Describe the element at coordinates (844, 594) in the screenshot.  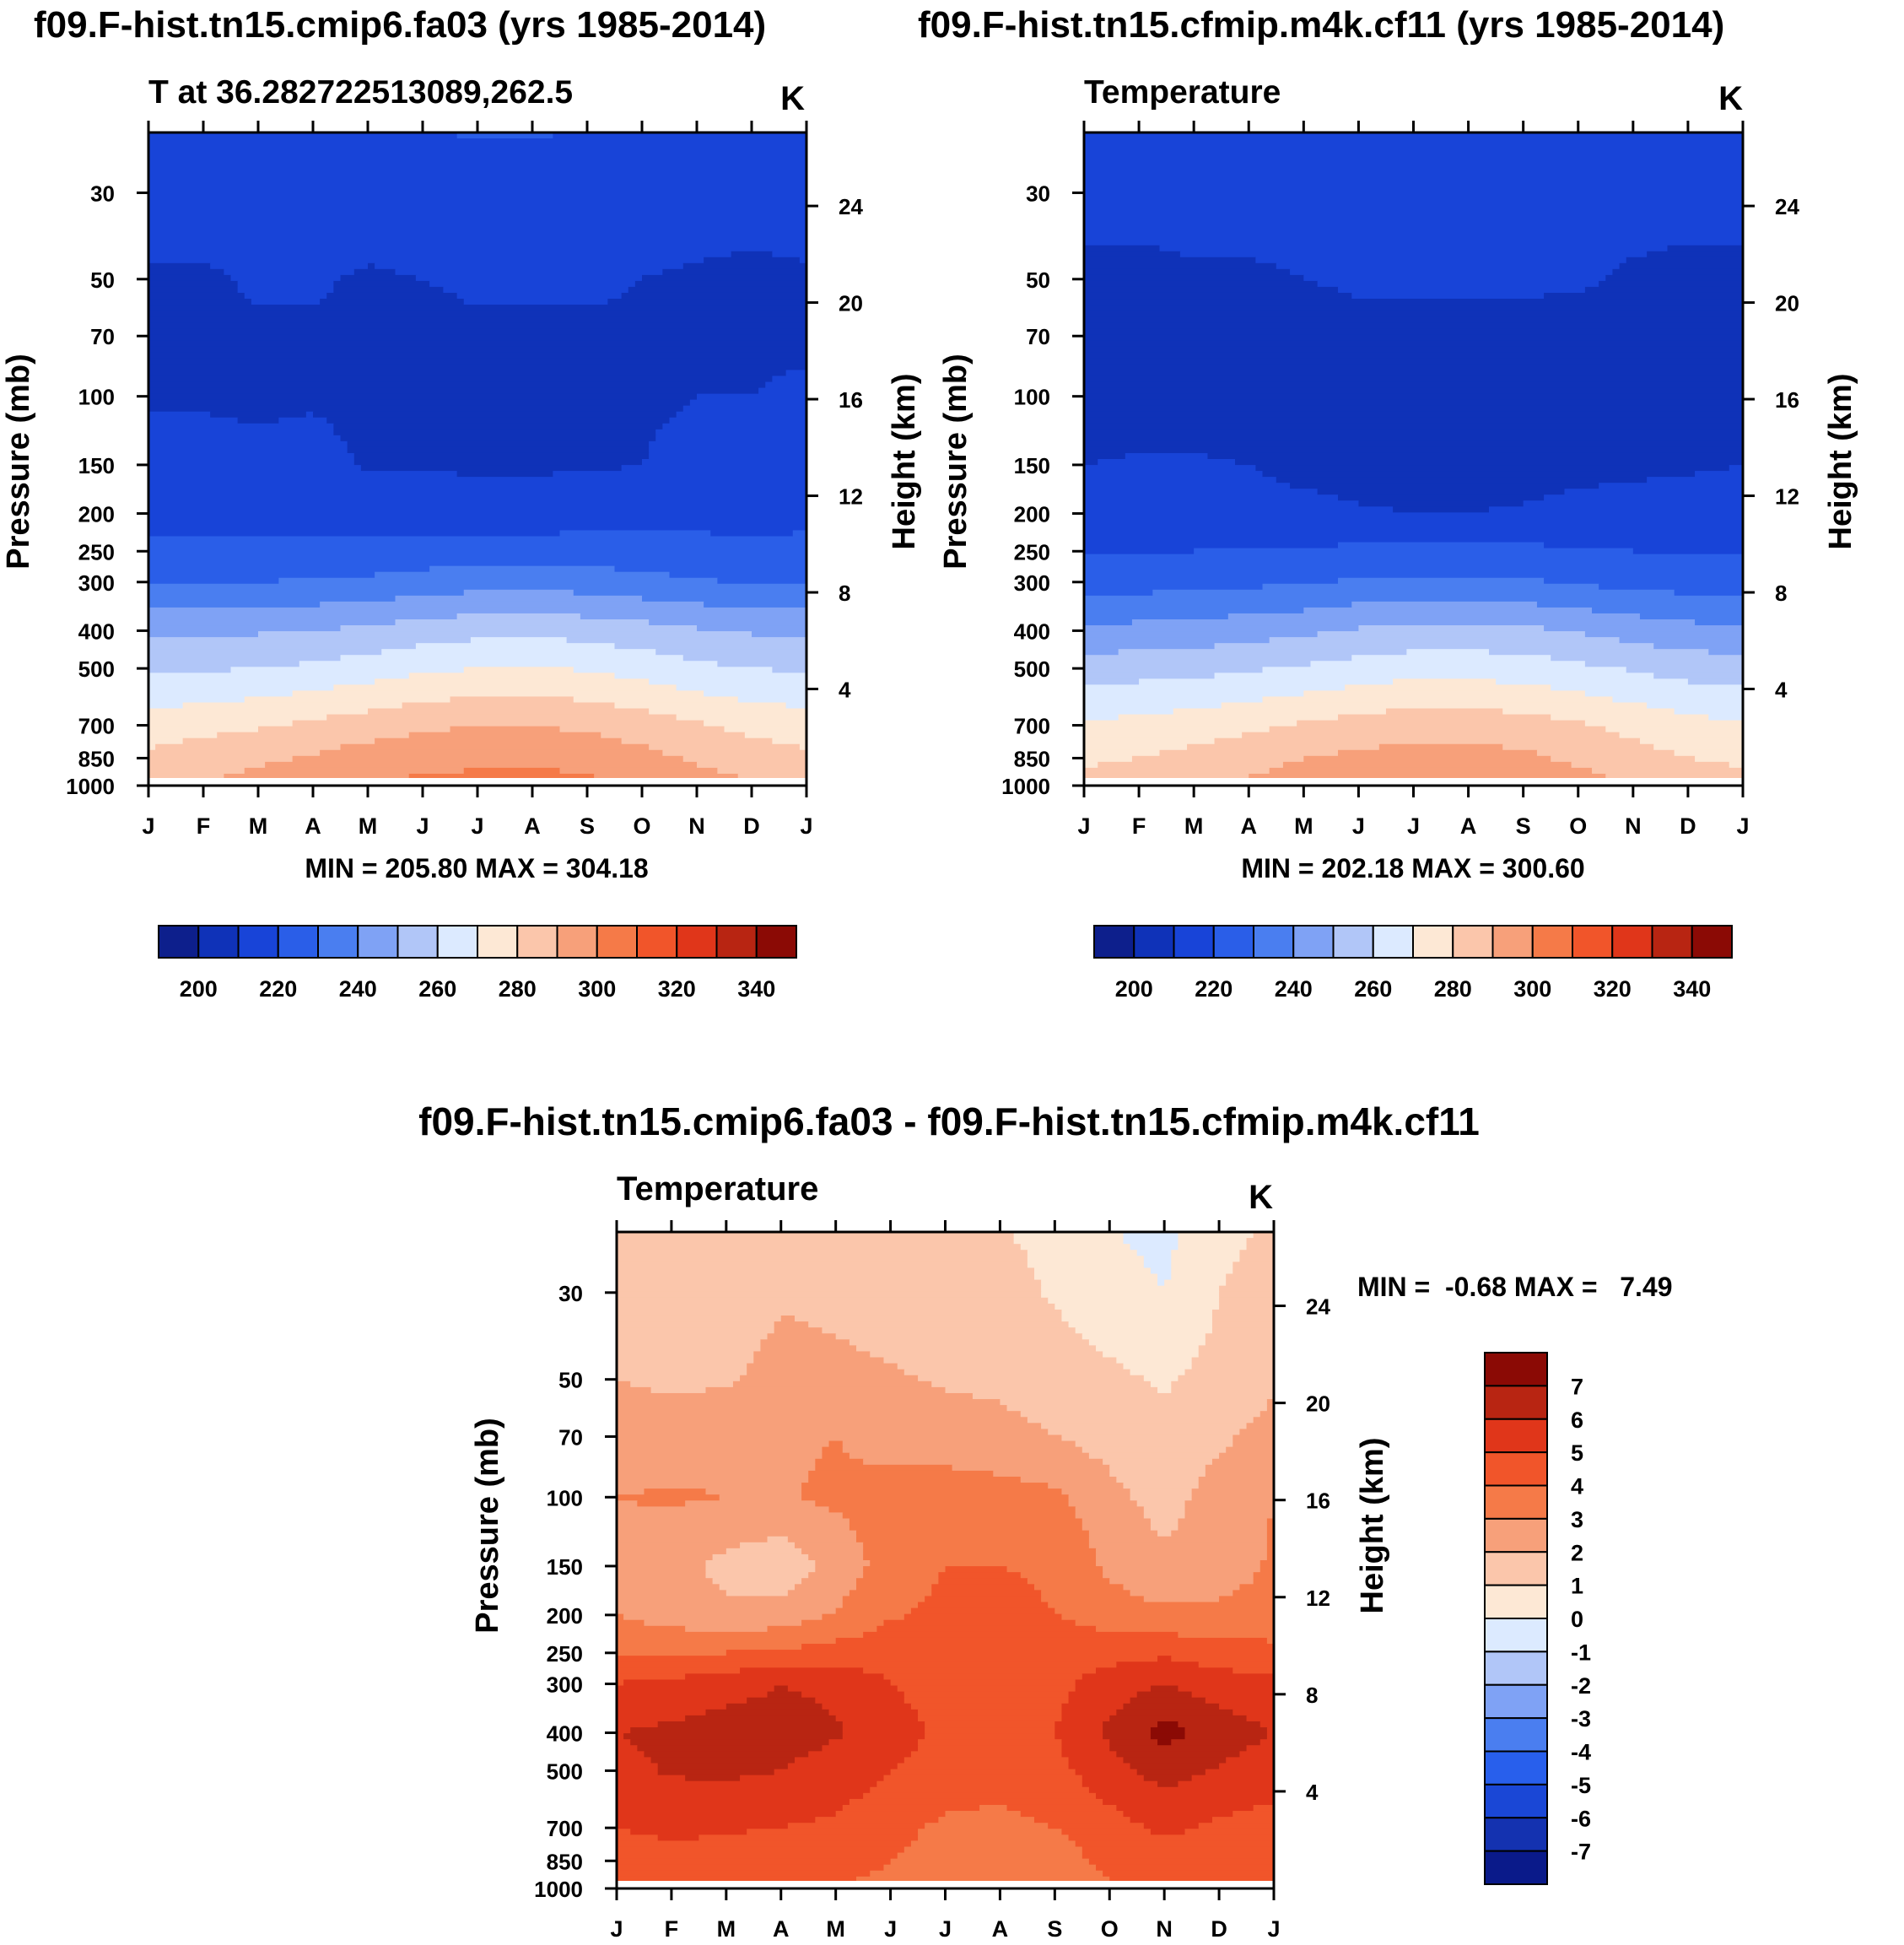
I see `h-tick-label: 8` at that location.